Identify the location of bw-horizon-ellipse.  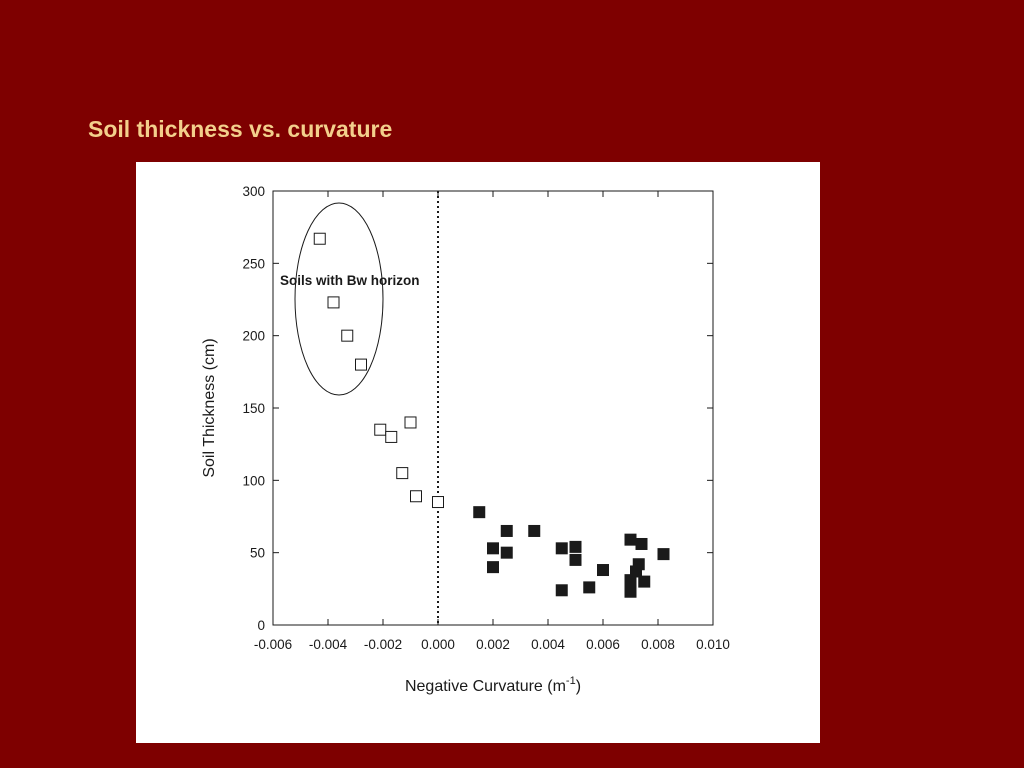
(339, 299).